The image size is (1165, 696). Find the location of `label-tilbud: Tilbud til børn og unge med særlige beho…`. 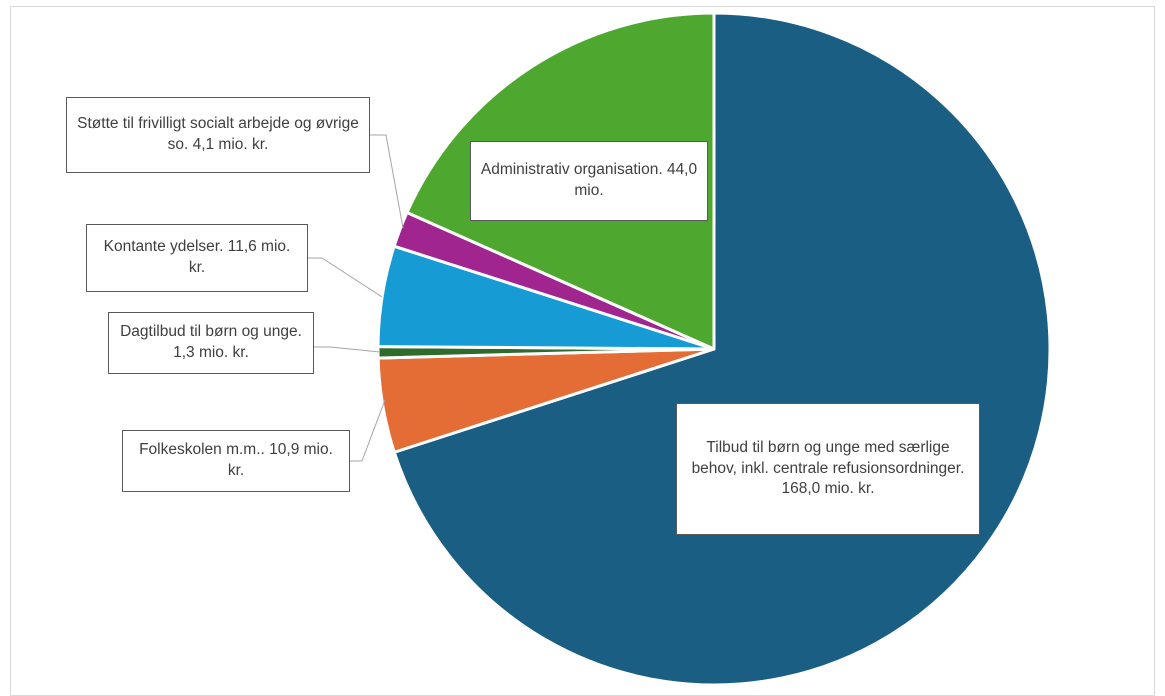

label-tilbud: Tilbud til børn og unge med særlige beho… is located at coordinates (828, 469).